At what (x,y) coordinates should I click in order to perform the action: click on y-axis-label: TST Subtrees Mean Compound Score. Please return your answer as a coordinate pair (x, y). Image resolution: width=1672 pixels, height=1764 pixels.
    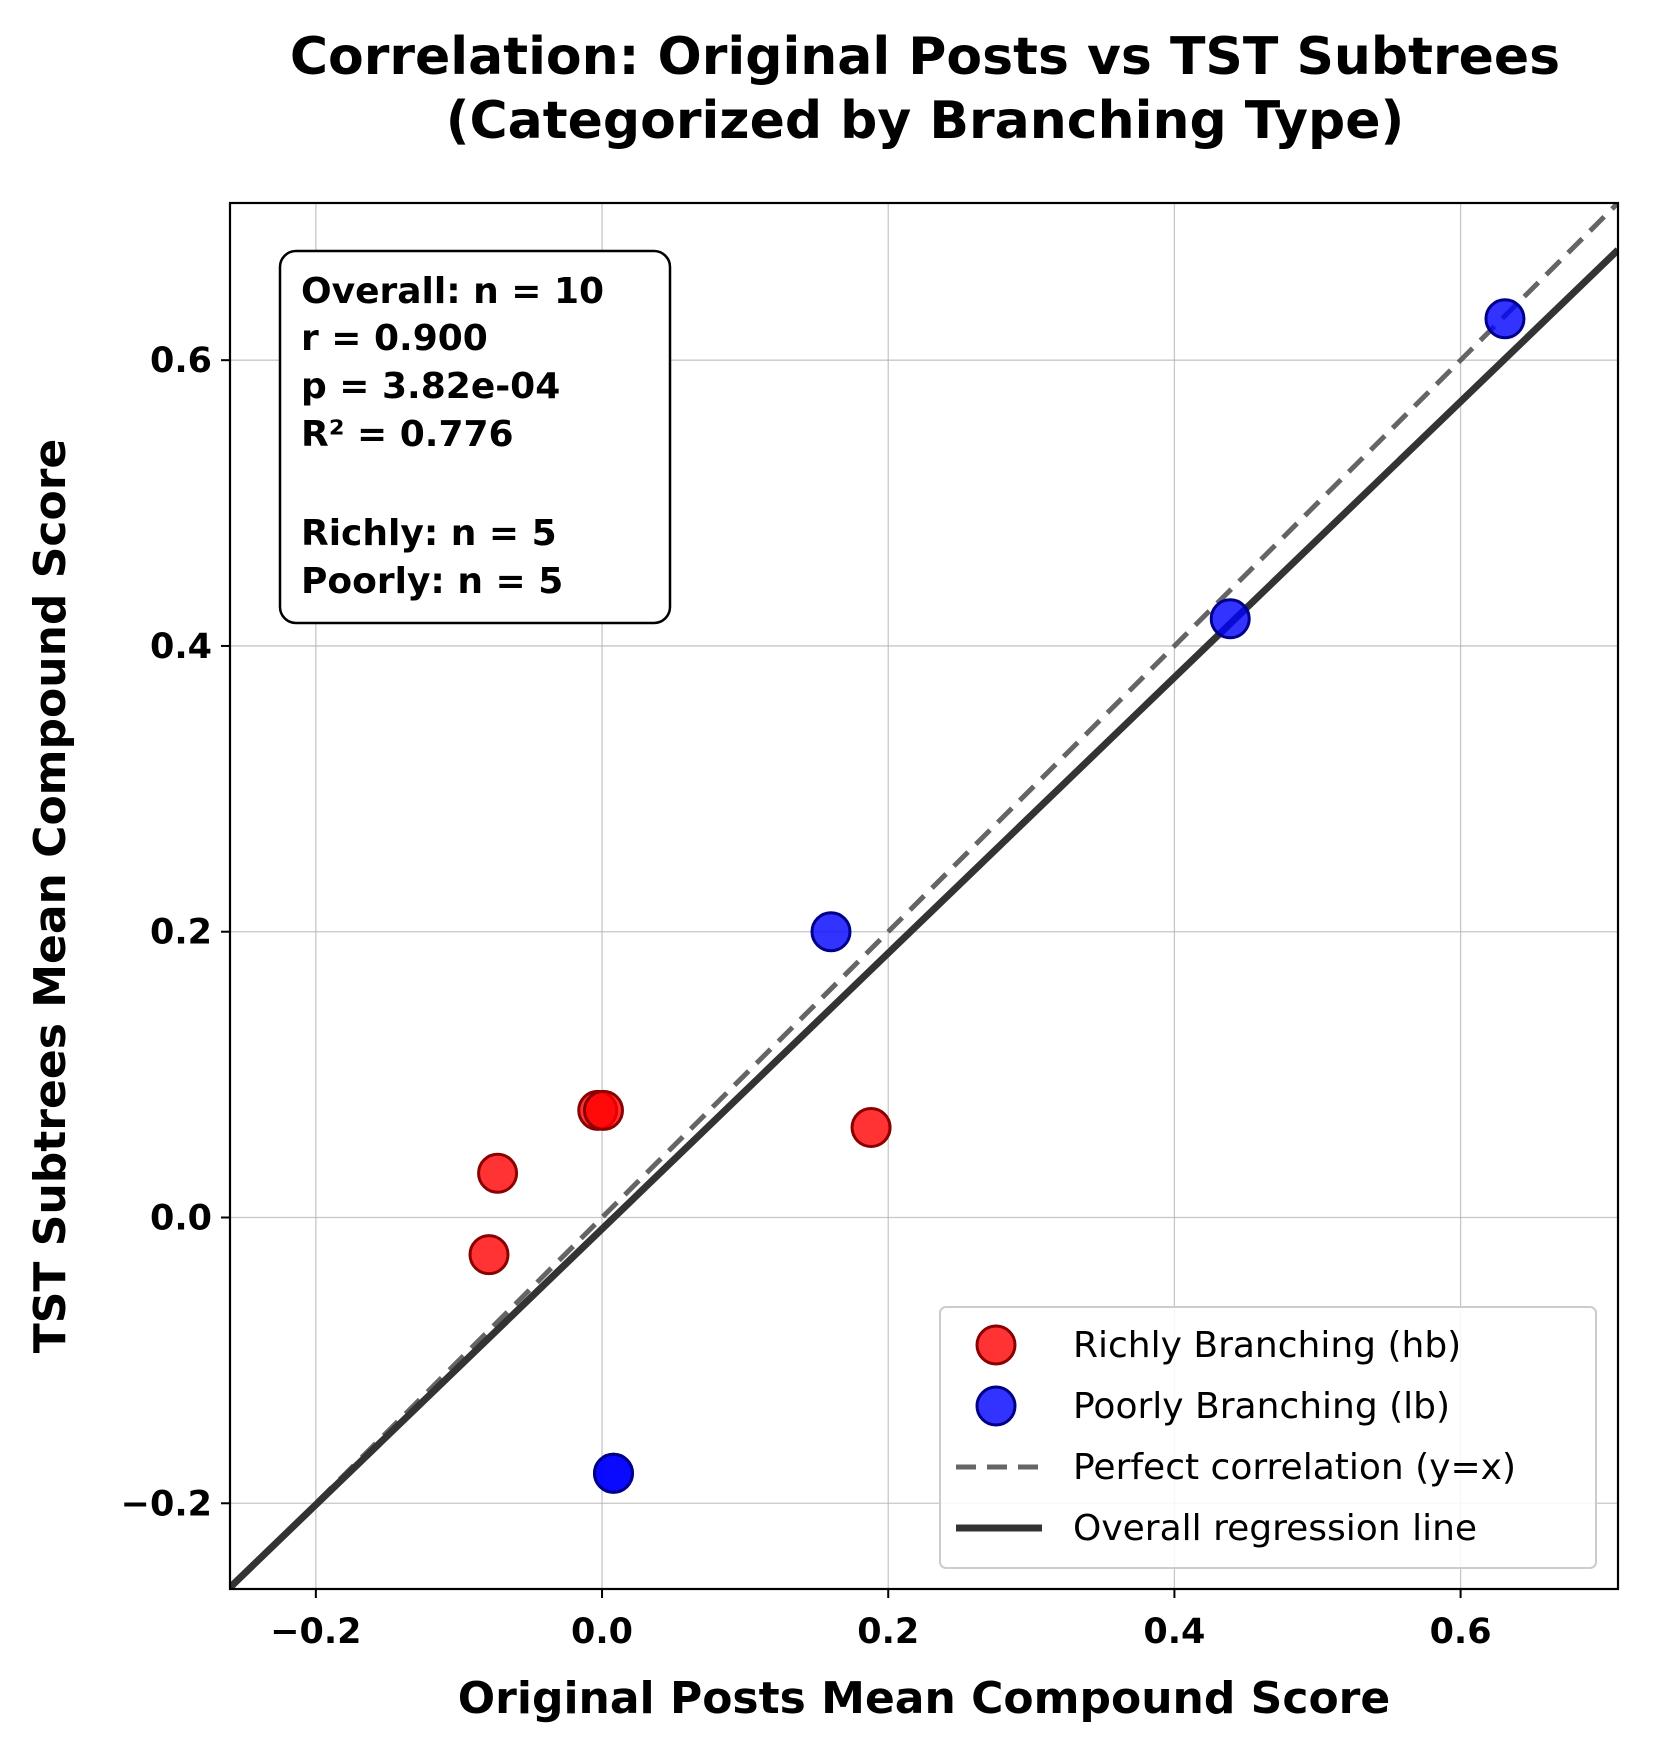
    Looking at the image, I should click on (50, 896).